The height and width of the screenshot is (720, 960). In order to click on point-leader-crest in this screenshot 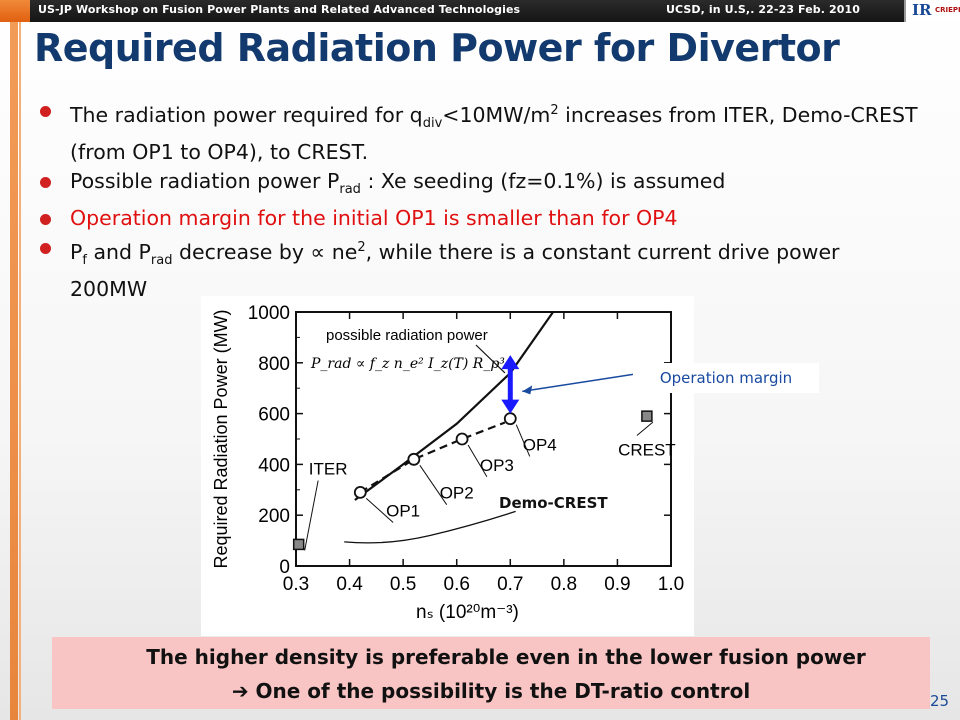, I will do `click(645, 428)`.